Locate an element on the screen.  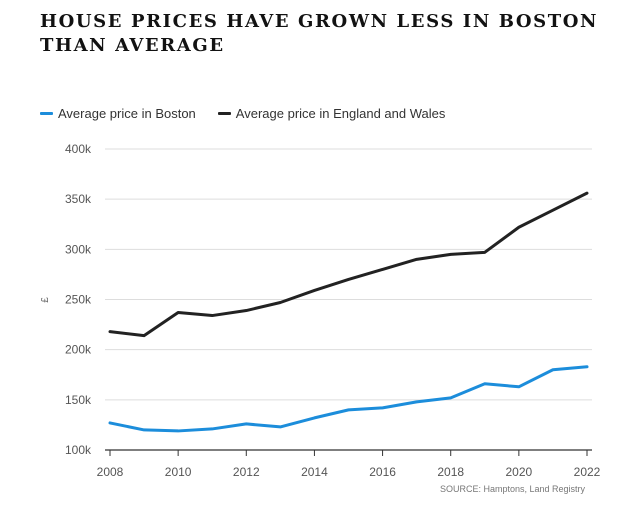
legend-label-boston: Average price in Boston is located at coordinates (127, 113).